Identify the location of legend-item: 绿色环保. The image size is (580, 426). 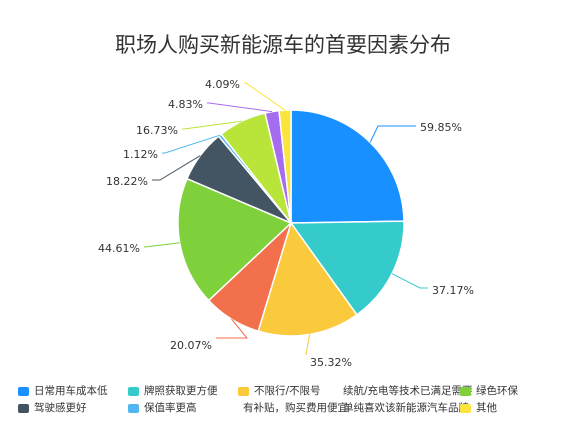
(505, 391).